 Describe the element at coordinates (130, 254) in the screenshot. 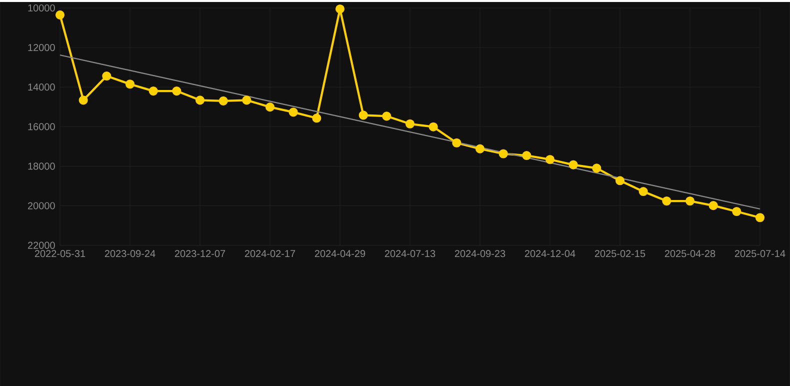

I see `x-tick-label: 2023-09-24` at that location.